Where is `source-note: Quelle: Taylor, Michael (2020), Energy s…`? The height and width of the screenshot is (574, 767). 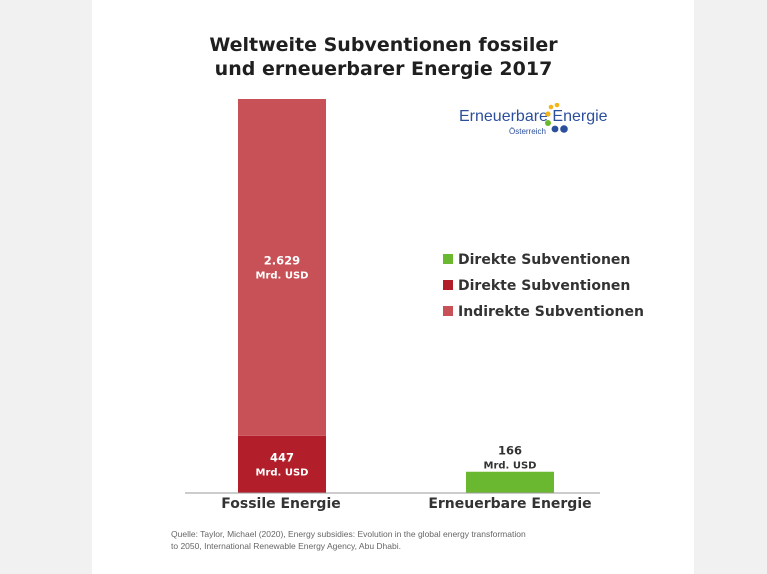
source-note: Quelle: Taylor, Michael (2020), Energy s… is located at coordinates (371, 540).